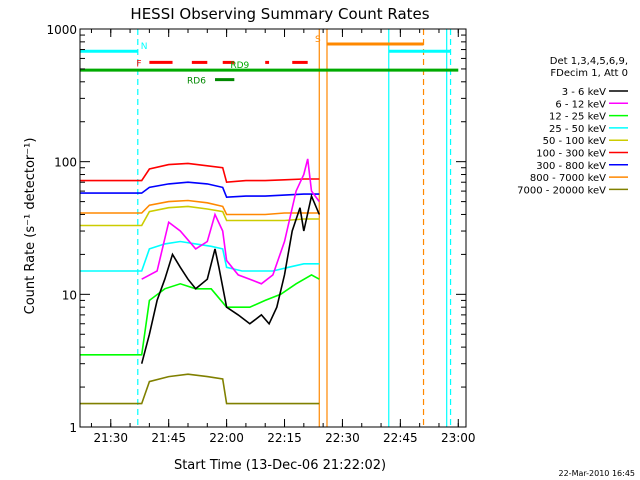  I want to click on y-axis-label: Count Rate (s⁻¹ detector⁻¹), so click(30, 226).